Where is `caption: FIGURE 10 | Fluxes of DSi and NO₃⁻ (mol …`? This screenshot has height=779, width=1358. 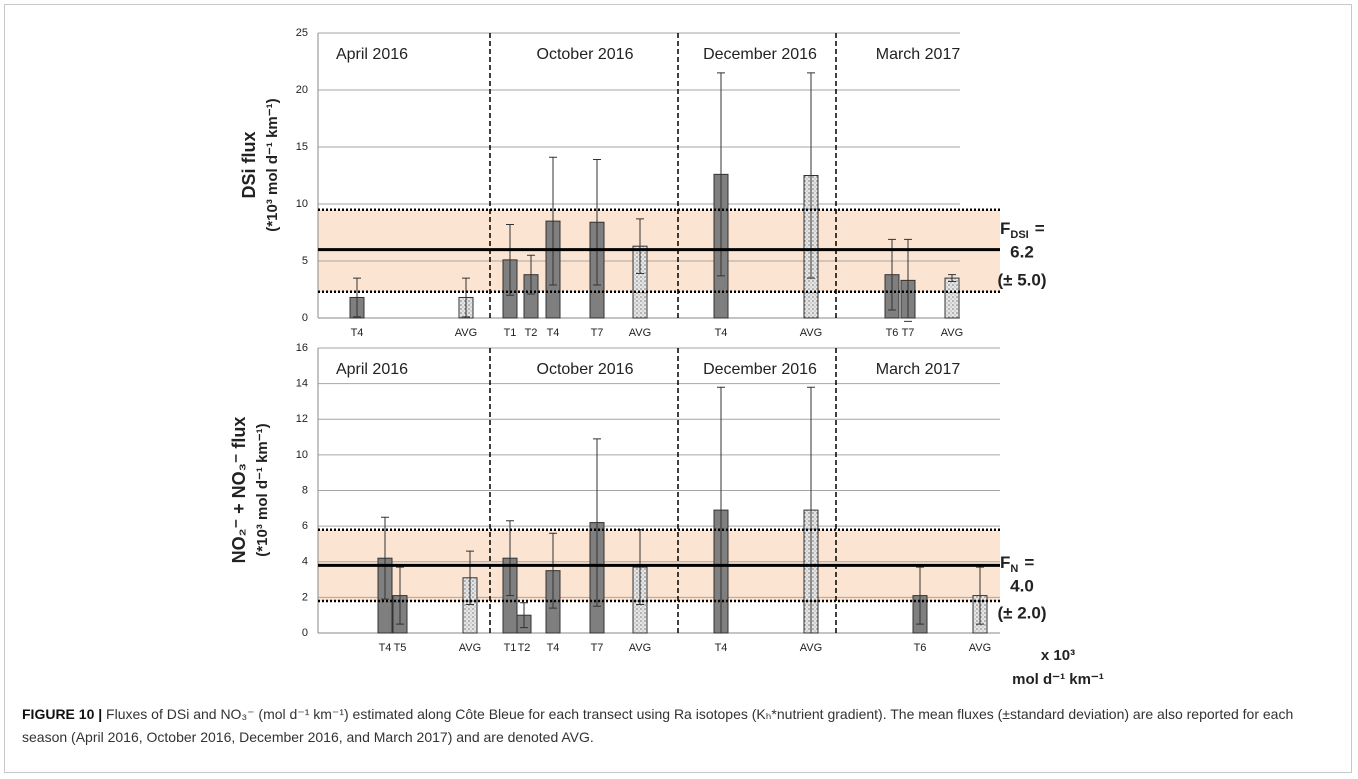
caption: FIGURE 10 | Fluxes of DSi and NO₃⁻ (mol … is located at coordinates (682, 726).